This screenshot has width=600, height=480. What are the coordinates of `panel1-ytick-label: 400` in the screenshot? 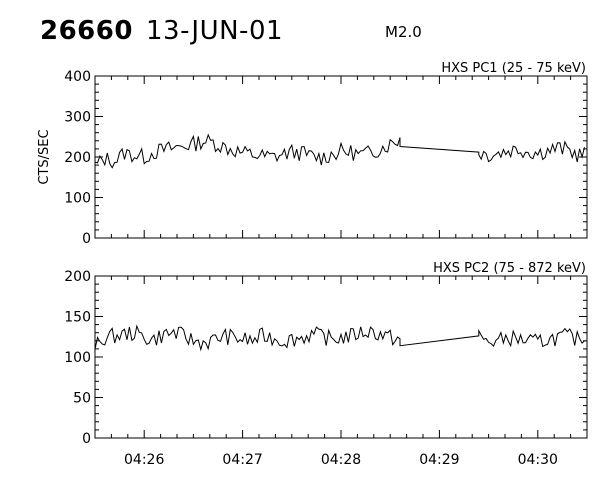 It's located at (77, 77).